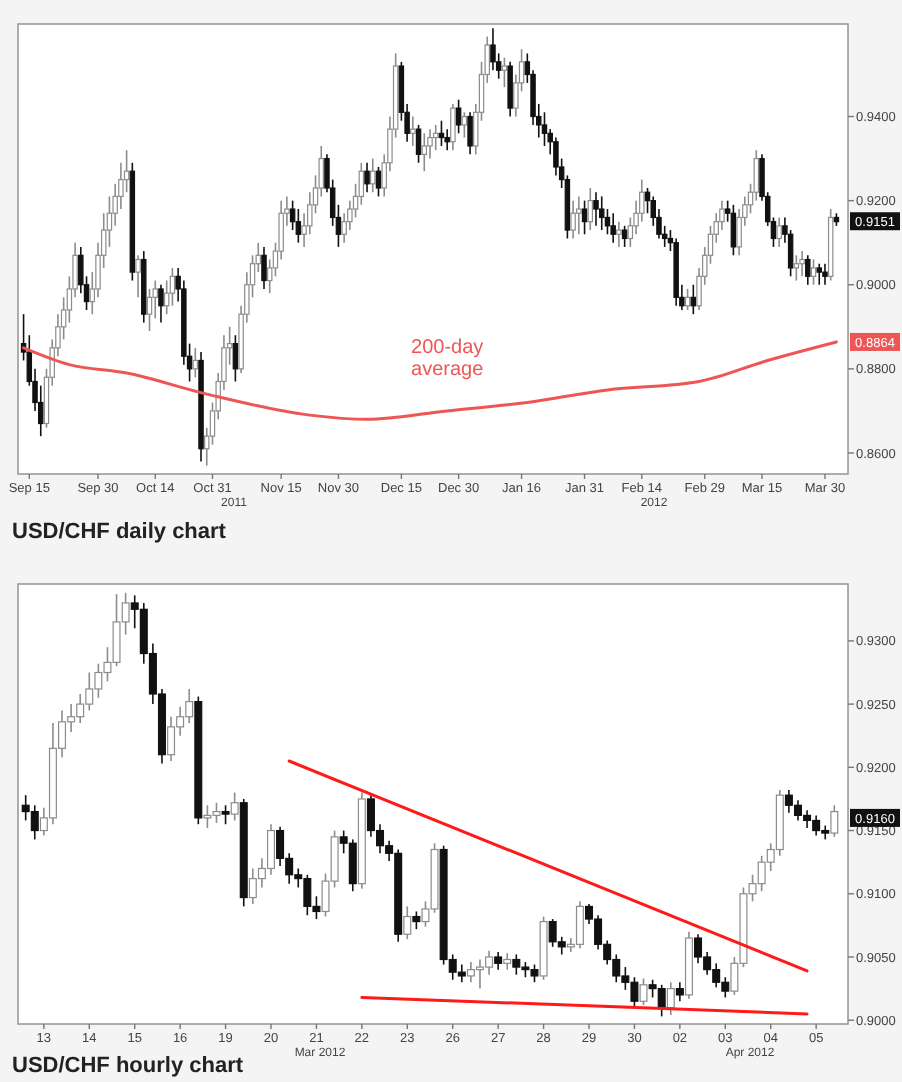 Image resolution: width=902 pixels, height=1082 pixels. What do you see at coordinates (448, 358) in the screenshot?
I see `series-label: 200-day average` at bounding box center [448, 358].